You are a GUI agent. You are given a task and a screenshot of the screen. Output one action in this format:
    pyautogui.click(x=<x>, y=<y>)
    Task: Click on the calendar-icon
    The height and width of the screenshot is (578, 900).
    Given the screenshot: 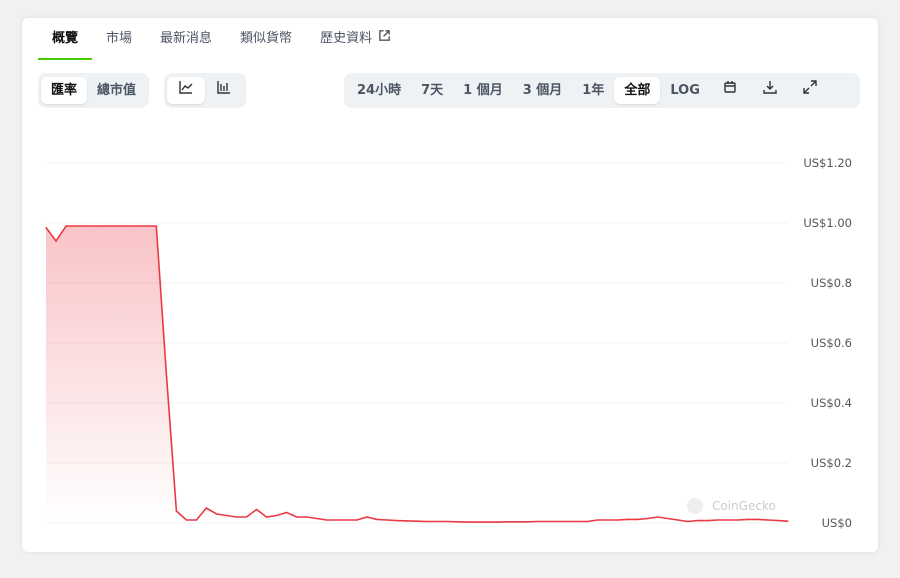 What is the action you would take?
    pyautogui.click(x=730, y=90)
    